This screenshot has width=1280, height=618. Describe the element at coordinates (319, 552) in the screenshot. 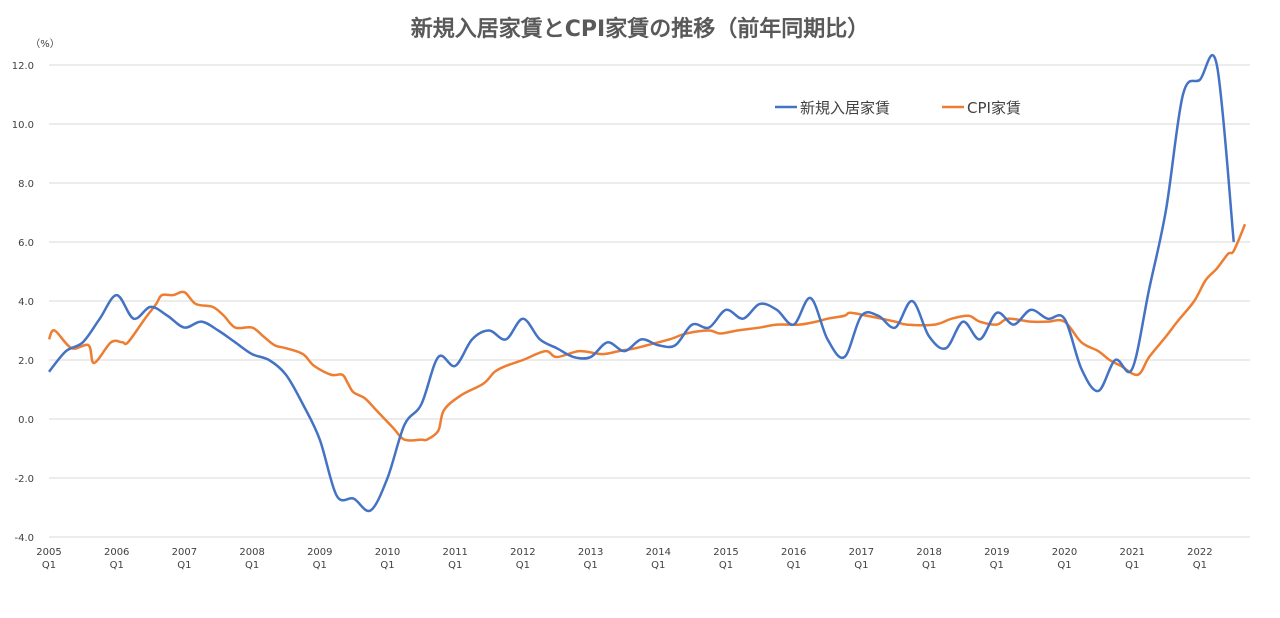

I see `x-tick-year: 2009` at that location.